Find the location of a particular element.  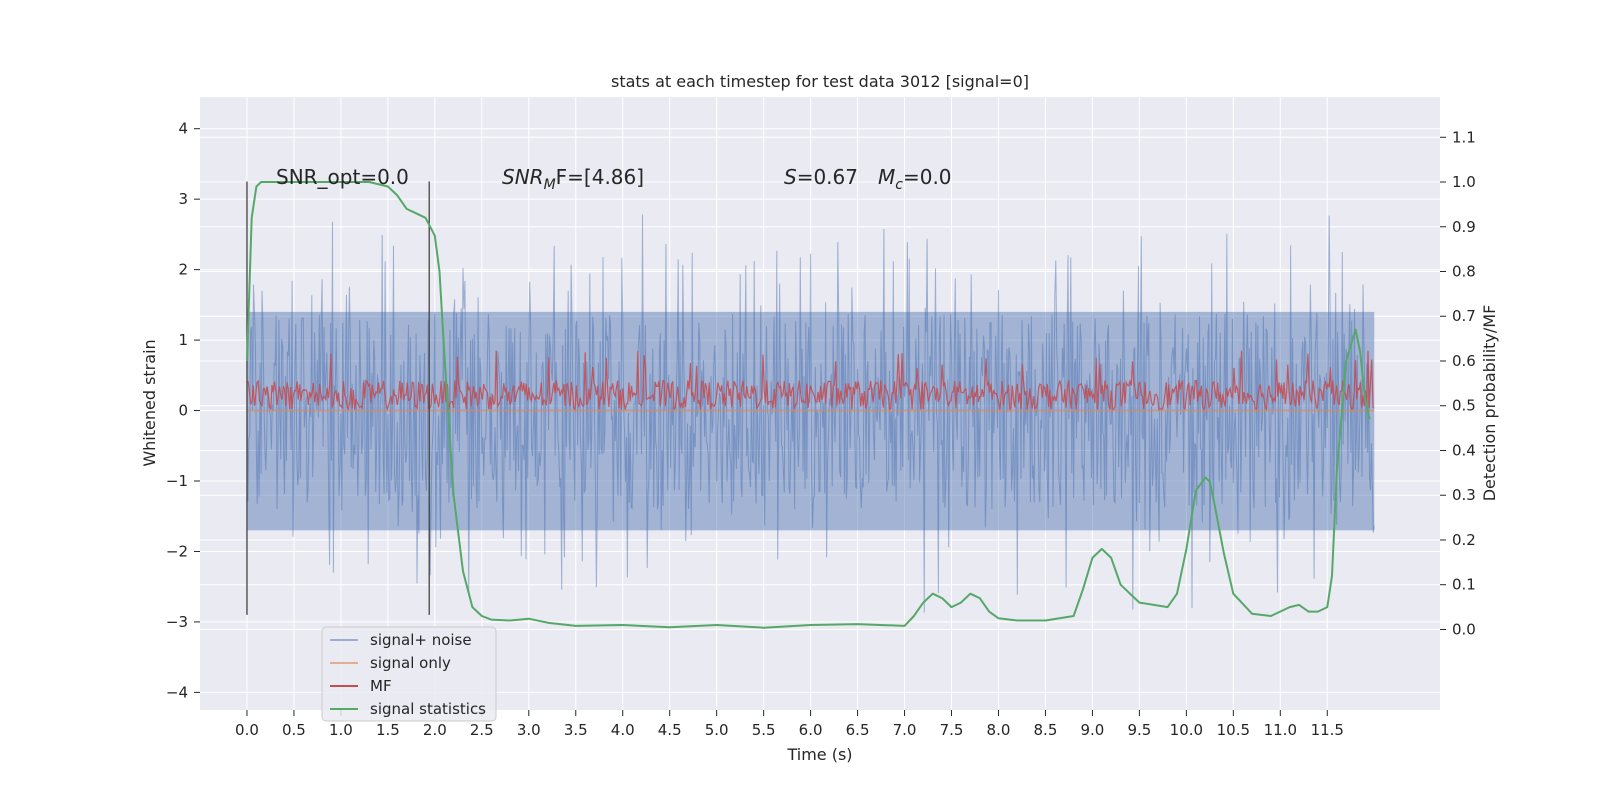

y-right-tick-label: 0.4 is located at coordinates (1464, 450).